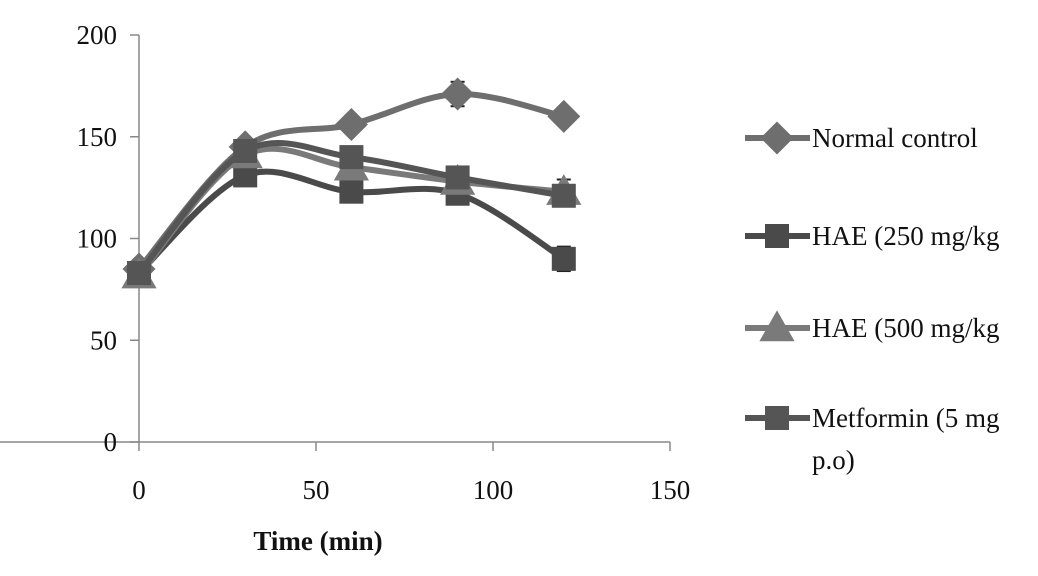 The width and height of the screenshot is (1038, 576). Describe the element at coordinates (97, 239) in the screenshot. I see `y-tick-label: 100` at that location.